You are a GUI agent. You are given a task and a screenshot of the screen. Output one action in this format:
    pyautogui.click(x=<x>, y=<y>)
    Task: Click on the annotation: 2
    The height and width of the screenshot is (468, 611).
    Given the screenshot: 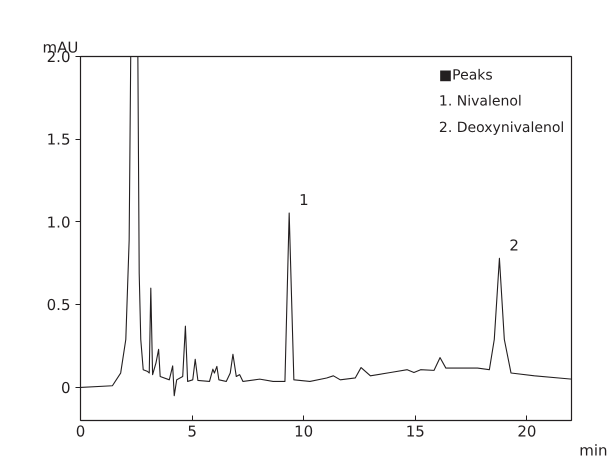 What is the action you would take?
    pyautogui.click(x=514, y=245)
    